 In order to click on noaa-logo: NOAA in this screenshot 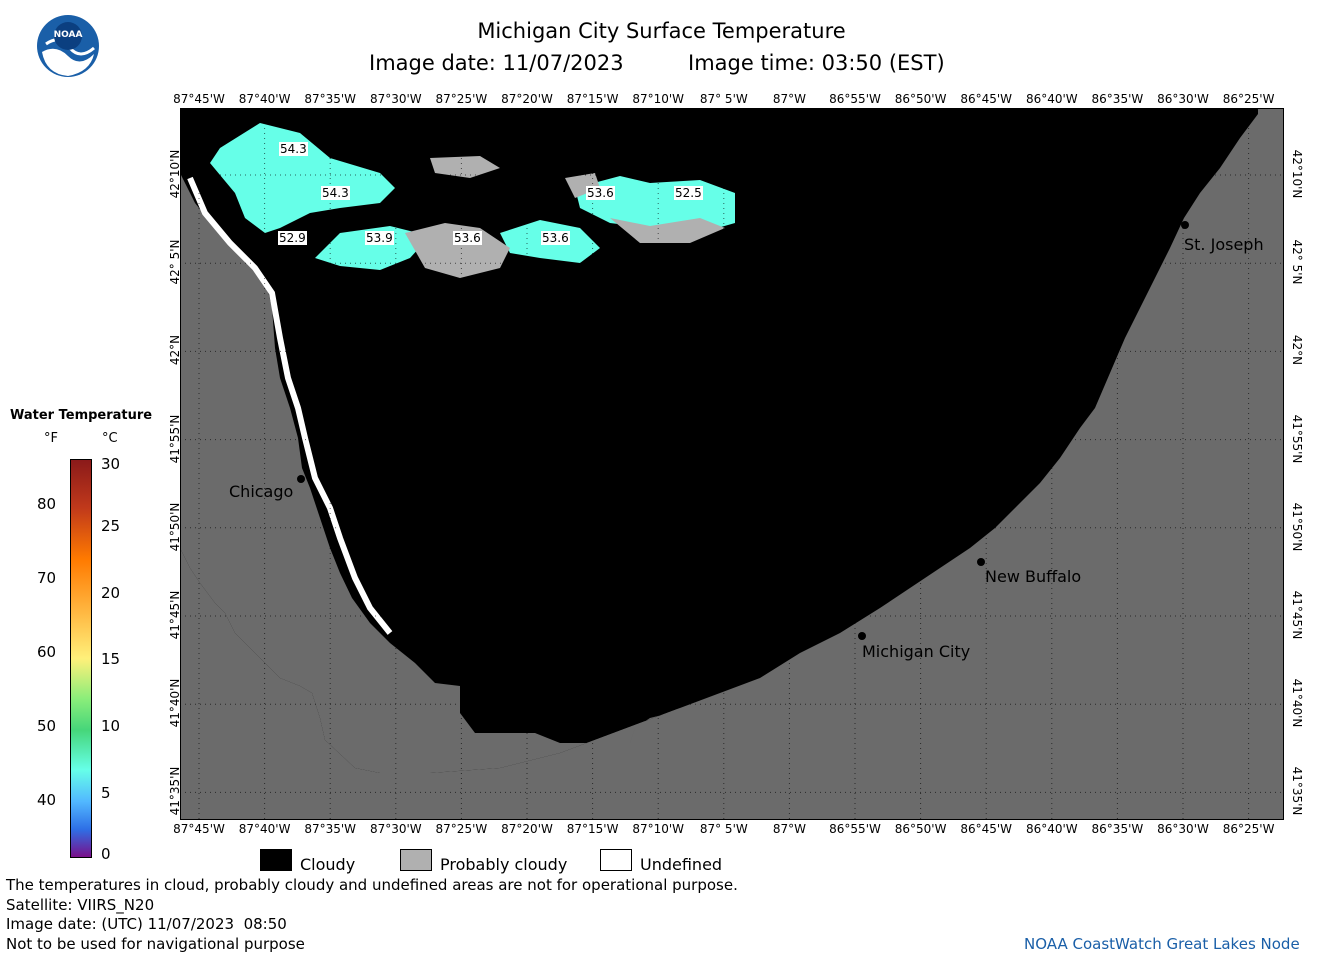, I will do `click(68, 46)`.